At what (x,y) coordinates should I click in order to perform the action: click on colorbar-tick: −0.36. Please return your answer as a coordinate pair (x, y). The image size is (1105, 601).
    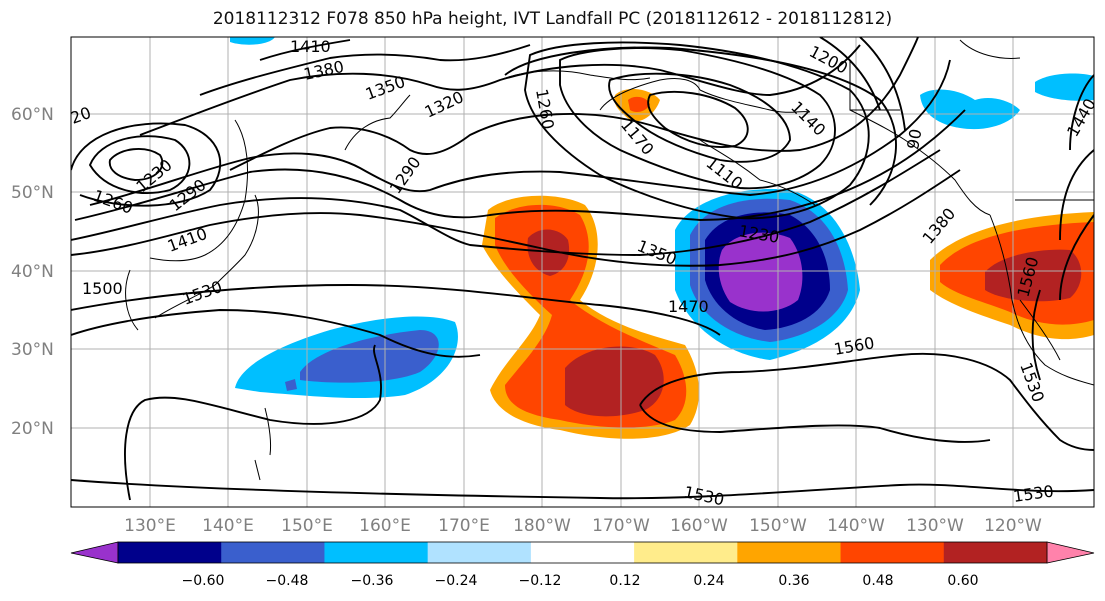
    Looking at the image, I should click on (372, 581).